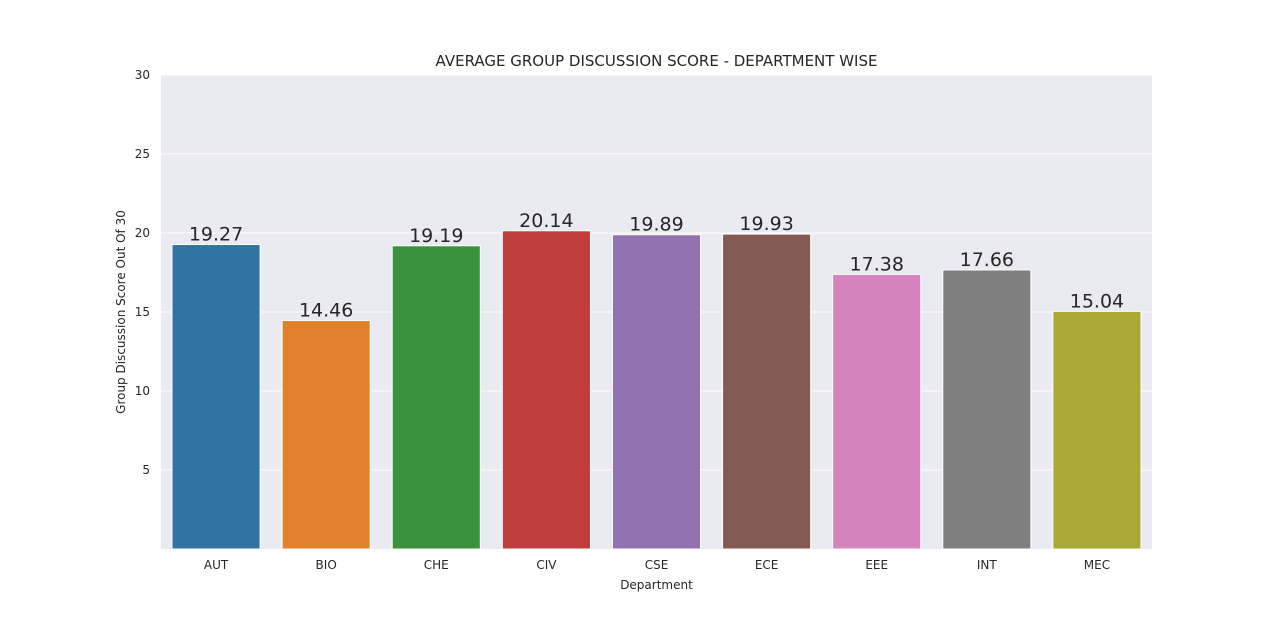  Describe the element at coordinates (1097, 565) in the screenshot. I see `x-tick-label: MEC` at that location.